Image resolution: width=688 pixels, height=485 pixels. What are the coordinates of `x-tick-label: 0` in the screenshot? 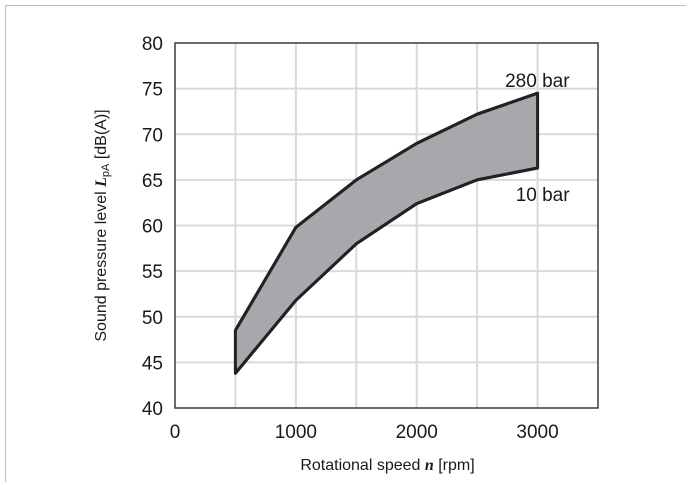 It's located at (175, 432).